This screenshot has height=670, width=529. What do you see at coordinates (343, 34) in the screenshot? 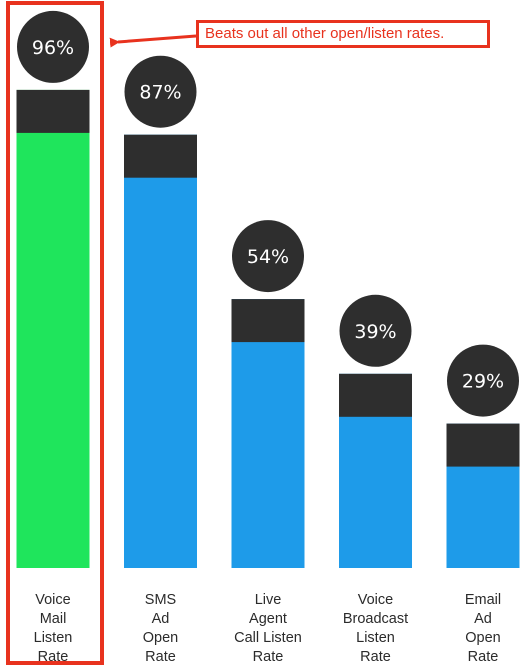
I see `callout-annotation: Beats out all other open/listen rates.` at bounding box center [343, 34].